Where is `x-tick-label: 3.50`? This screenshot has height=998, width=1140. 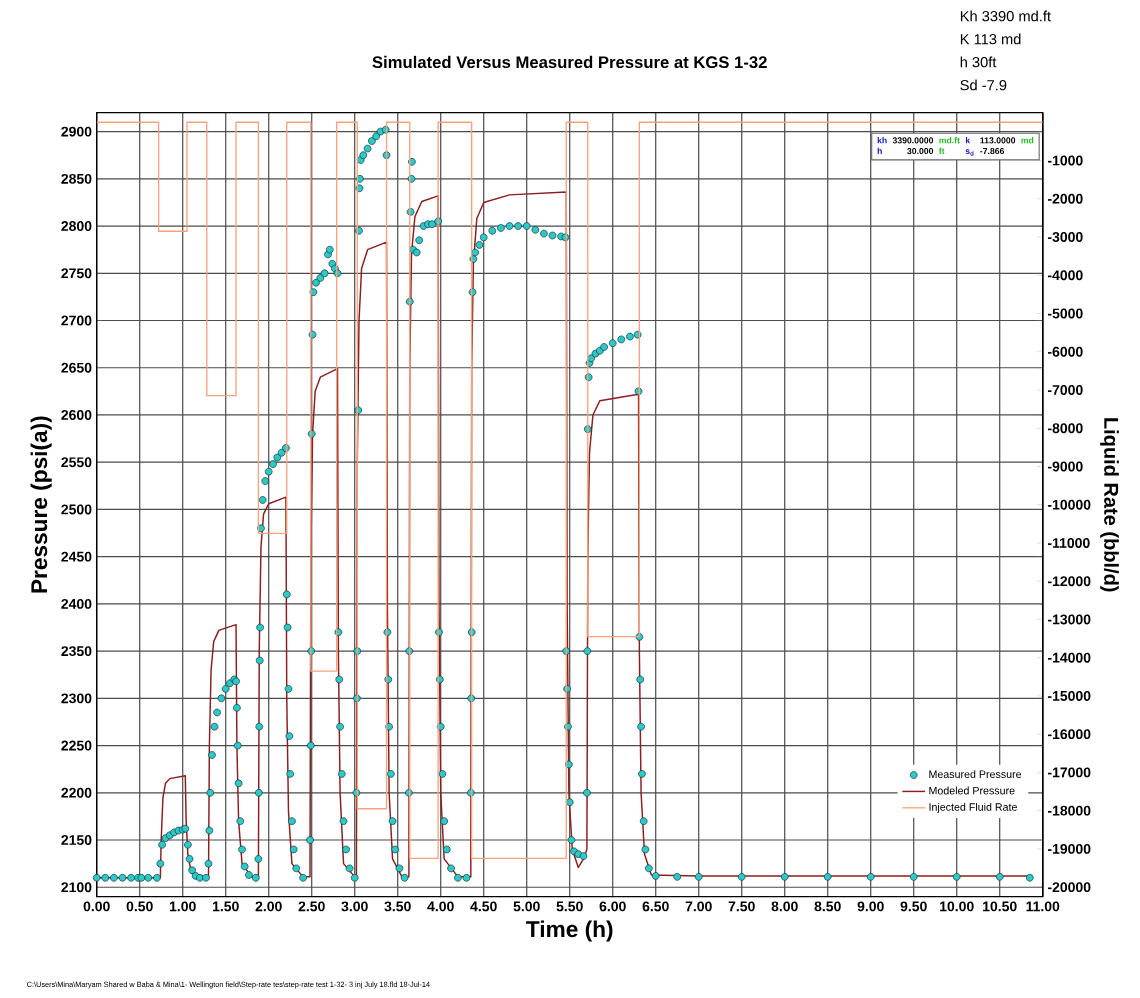
x-tick-label: 3.50 is located at coordinates (397, 906).